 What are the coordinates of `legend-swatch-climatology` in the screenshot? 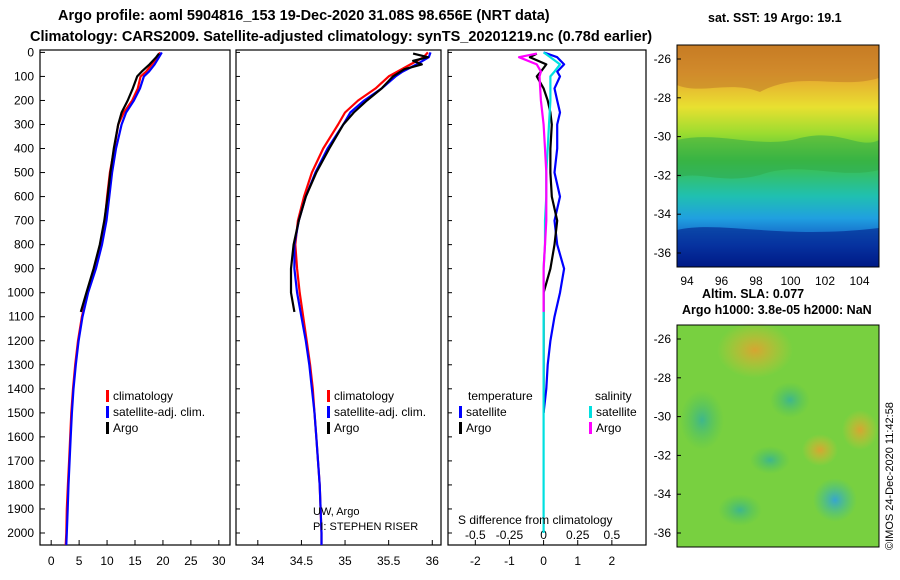 It's located at (107, 396).